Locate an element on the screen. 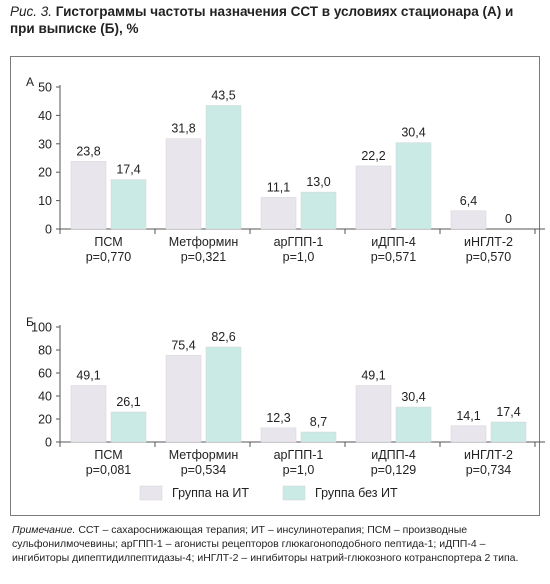  panel-label: А is located at coordinates (30, 82).